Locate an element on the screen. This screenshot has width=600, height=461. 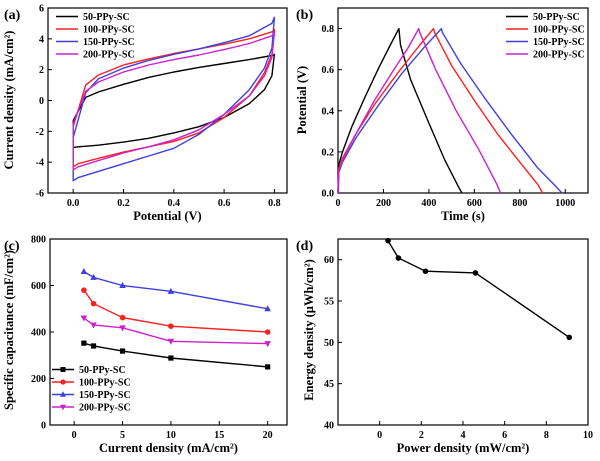
y-tick-label: -4 is located at coordinates (40, 163).